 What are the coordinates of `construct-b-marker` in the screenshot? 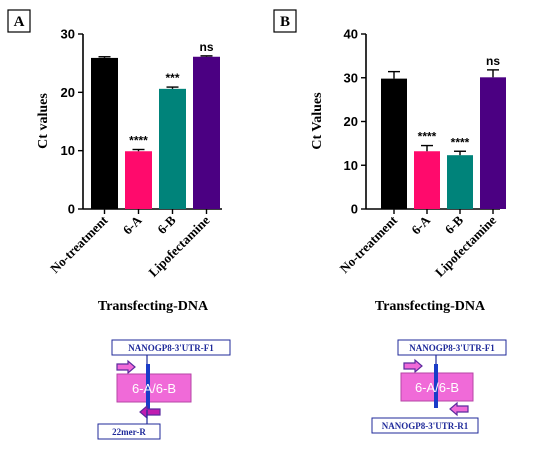 It's located at (436, 386).